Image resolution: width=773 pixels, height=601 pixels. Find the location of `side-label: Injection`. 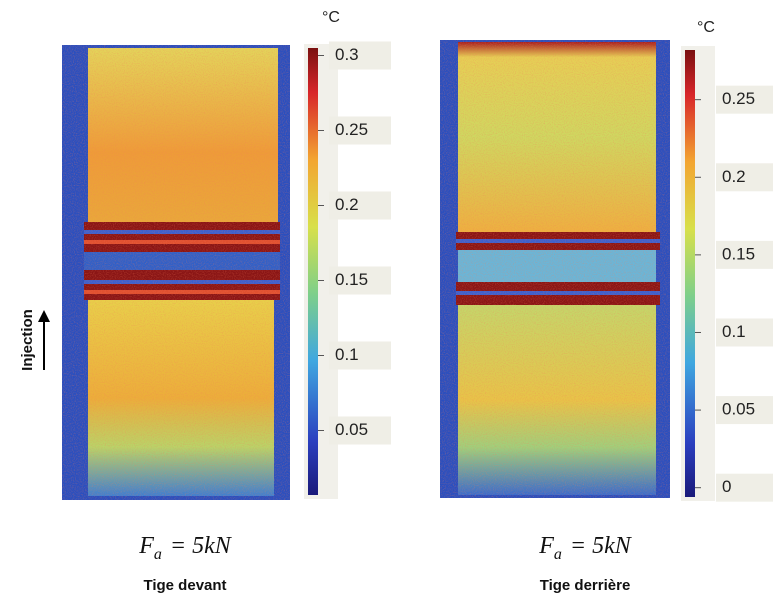

side-label: Injection is located at coordinates (34, 340).